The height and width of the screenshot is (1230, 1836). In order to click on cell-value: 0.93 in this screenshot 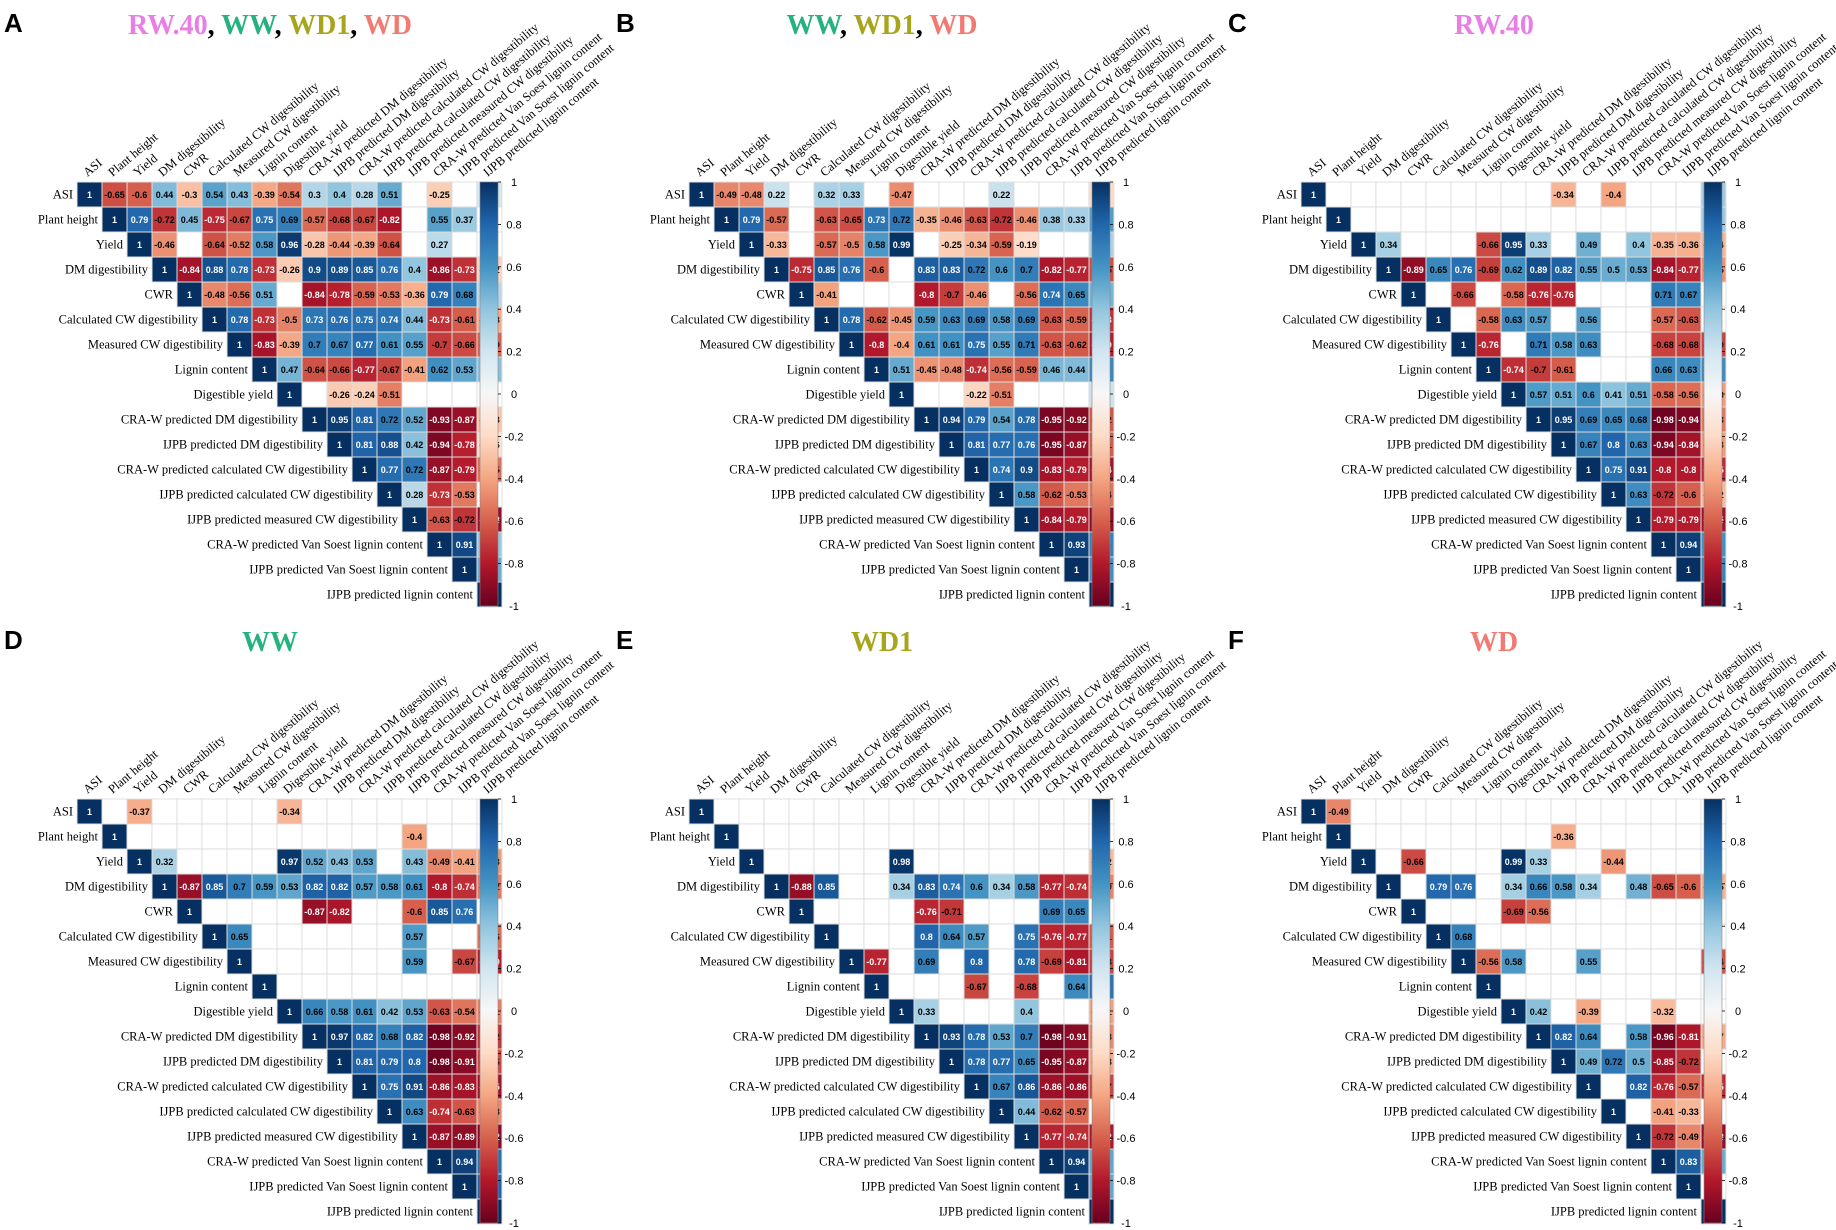, I will do `click(1077, 545)`.